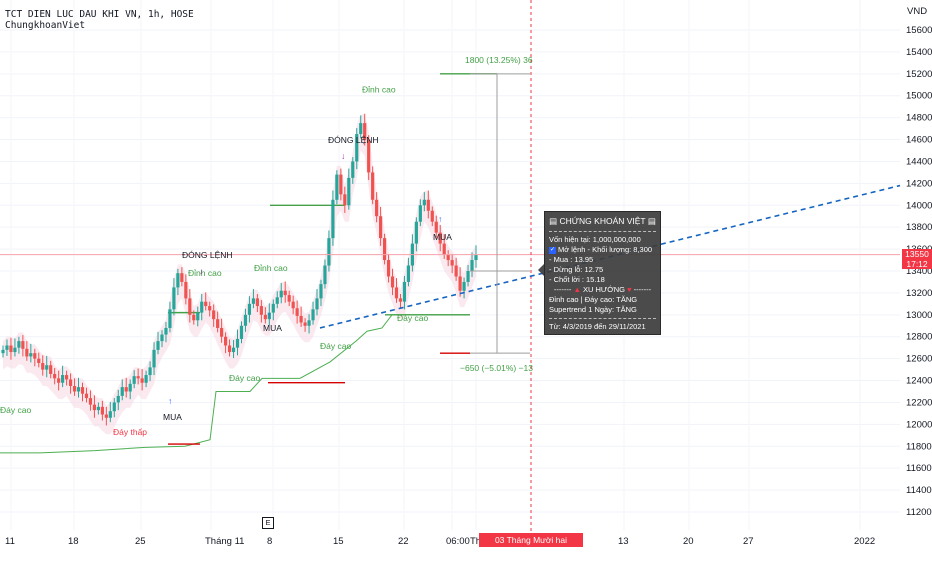 The width and height of the screenshot is (932, 561). What do you see at coordinates (602, 289) in the screenshot?
I see `trend-title: ------- ▲ XU HƯỚNG ♥ -------` at bounding box center [602, 289].